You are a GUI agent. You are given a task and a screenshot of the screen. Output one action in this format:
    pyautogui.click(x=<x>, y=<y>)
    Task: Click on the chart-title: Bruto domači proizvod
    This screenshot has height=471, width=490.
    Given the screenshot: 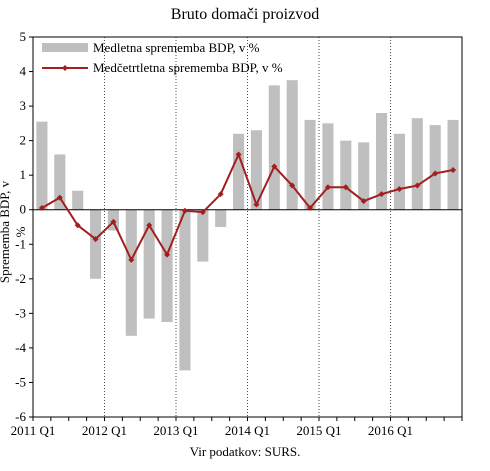 What is the action you would take?
    pyautogui.click(x=245, y=14)
    